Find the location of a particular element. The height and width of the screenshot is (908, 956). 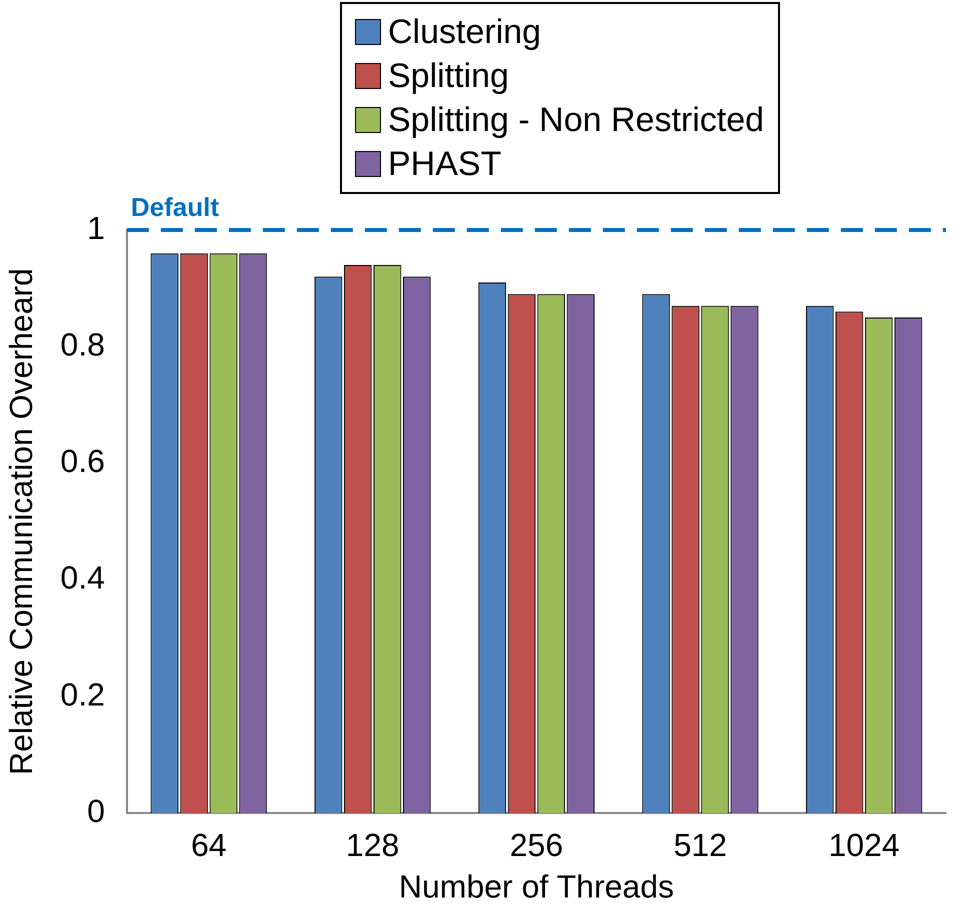

y-tick-label: 0 is located at coordinates (96, 811).